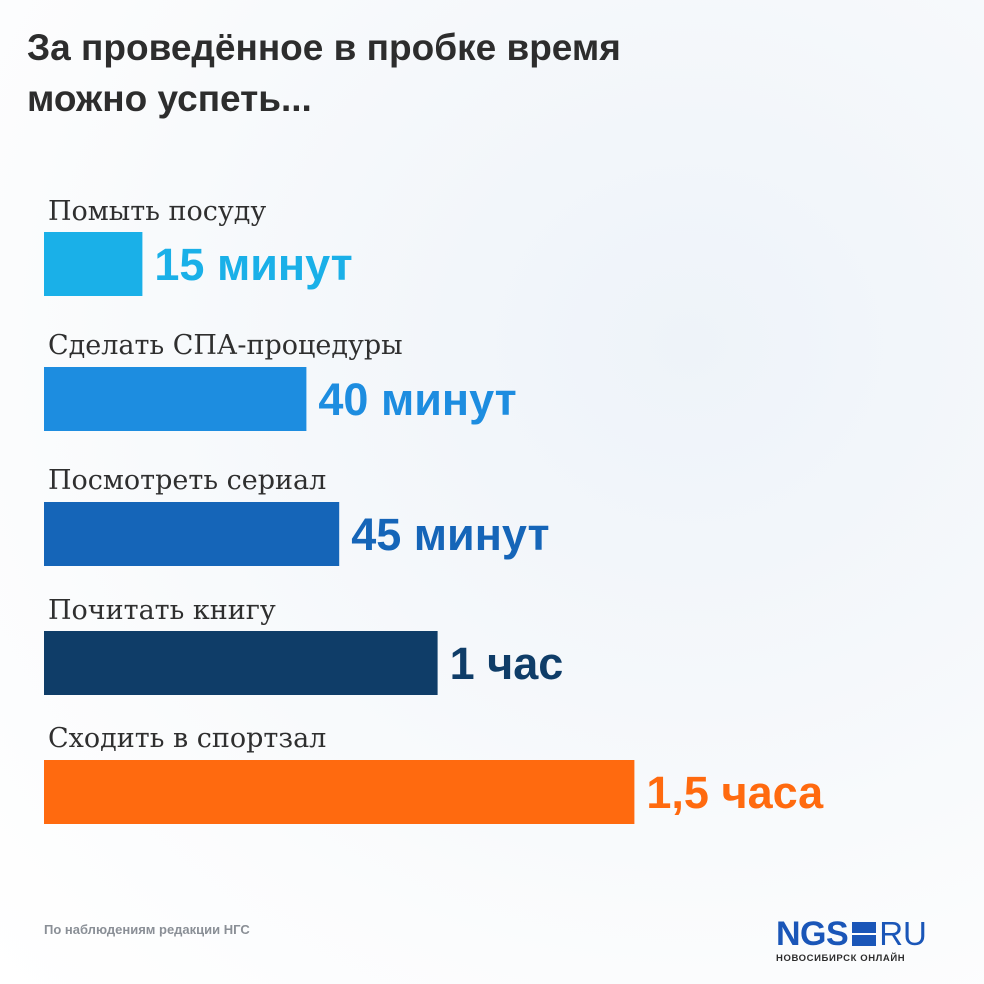 This screenshot has height=984, width=984. I want to click on category-label-3: Посмотреть сериал, so click(187, 480).